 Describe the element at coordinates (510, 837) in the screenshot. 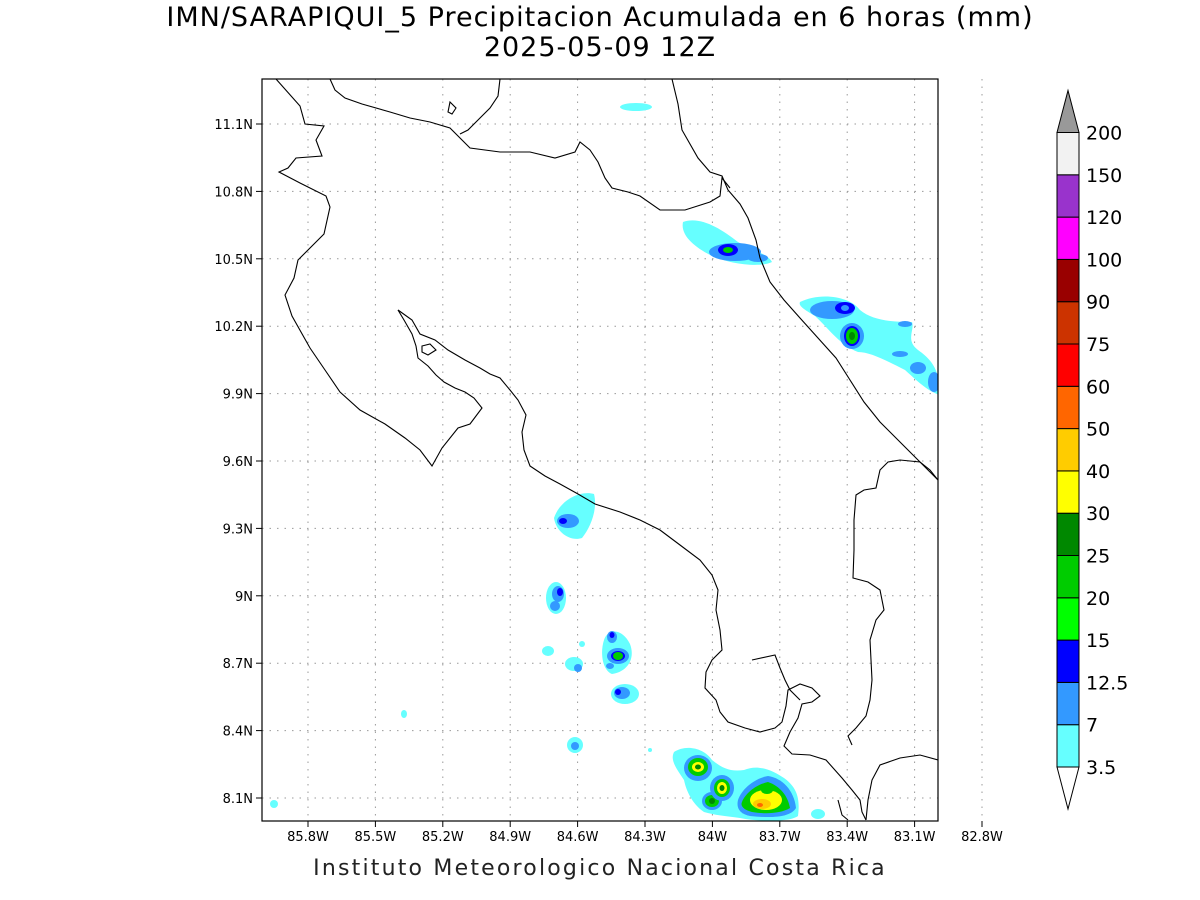

I see `lon-tick-label: 84.9W` at that location.